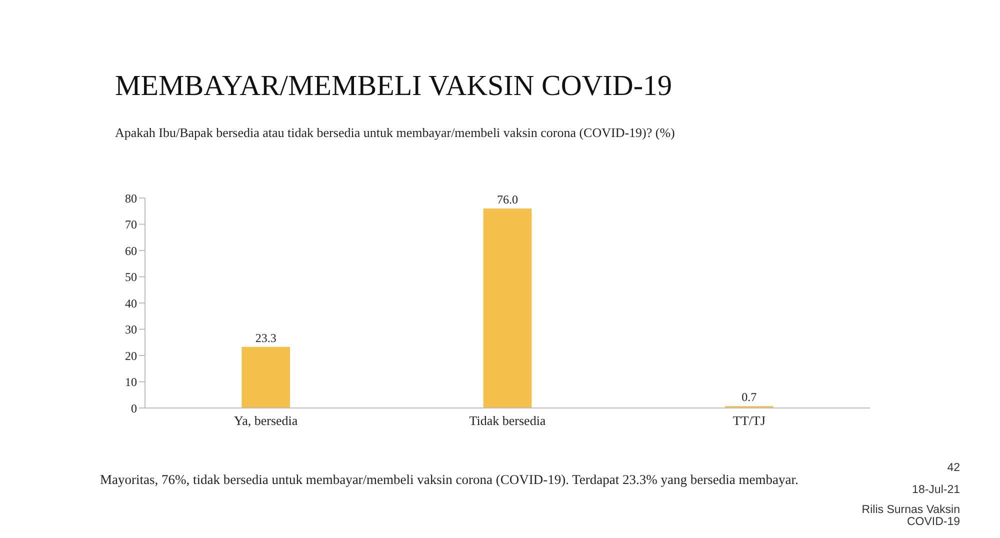 The height and width of the screenshot is (538, 1000). I want to click on y-tick-label: 60, so click(131, 251).